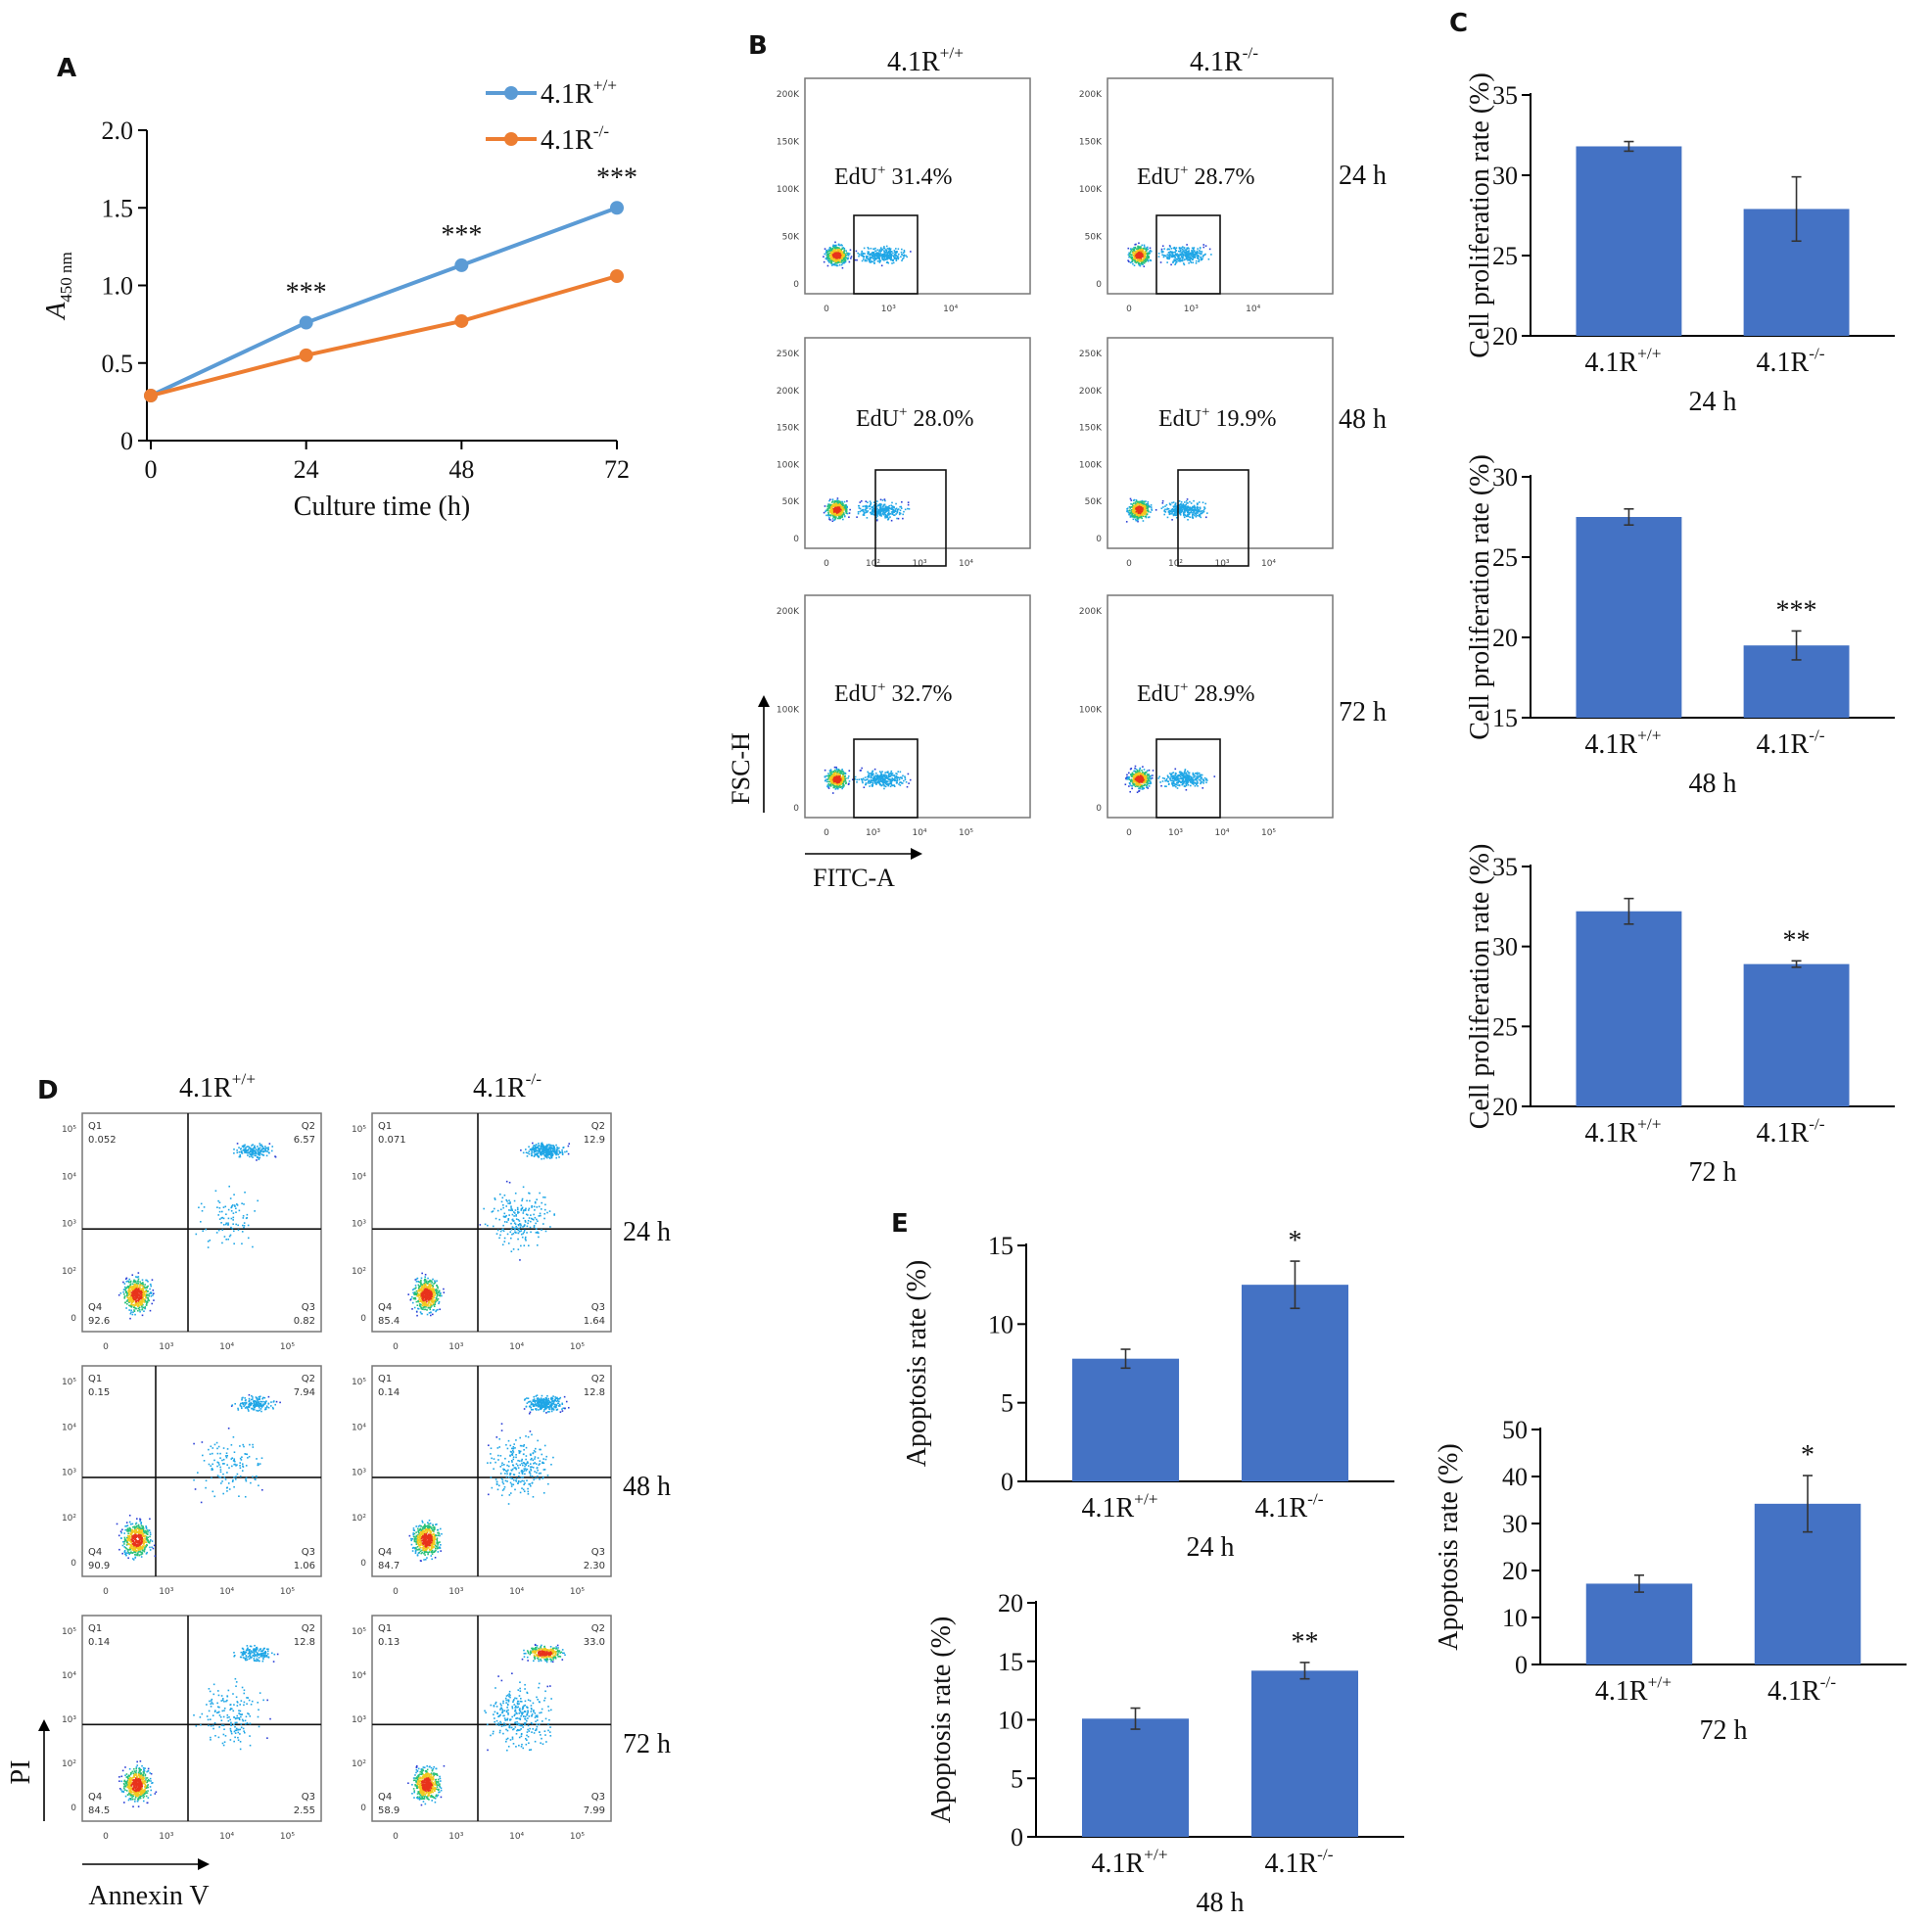 The image size is (1932, 1922). I want to click on panel-label-d: D, so click(48, 1091).